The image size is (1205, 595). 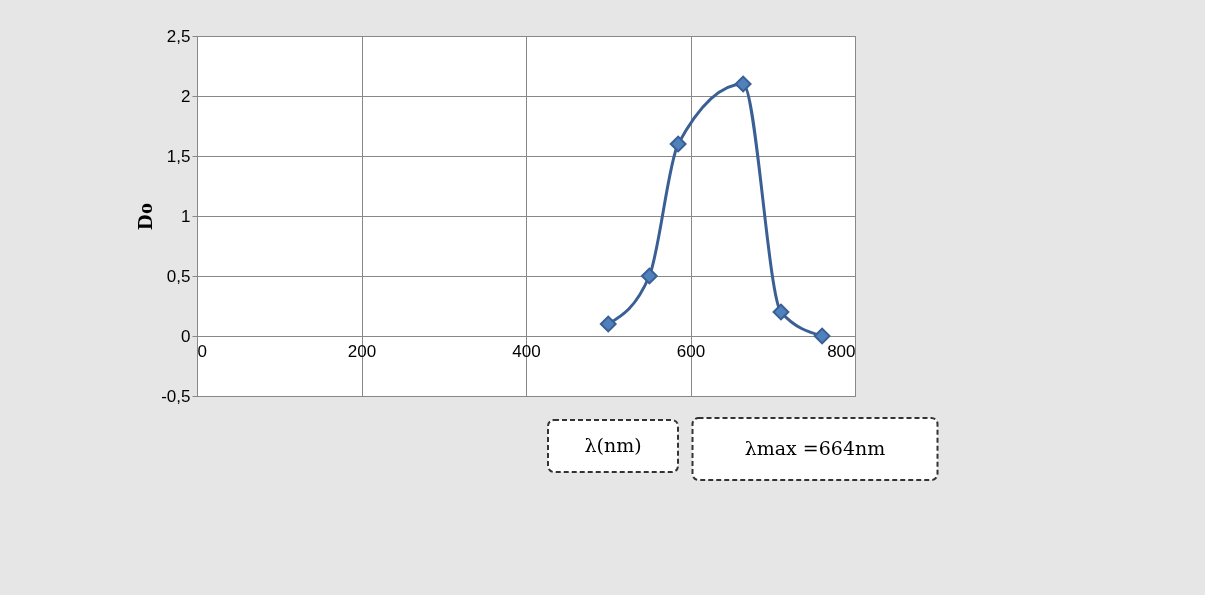 What do you see at coordinates (176, 396) in the screenshot?
I see `y-tick-label: -0,5` at bounding box center [176, 396].